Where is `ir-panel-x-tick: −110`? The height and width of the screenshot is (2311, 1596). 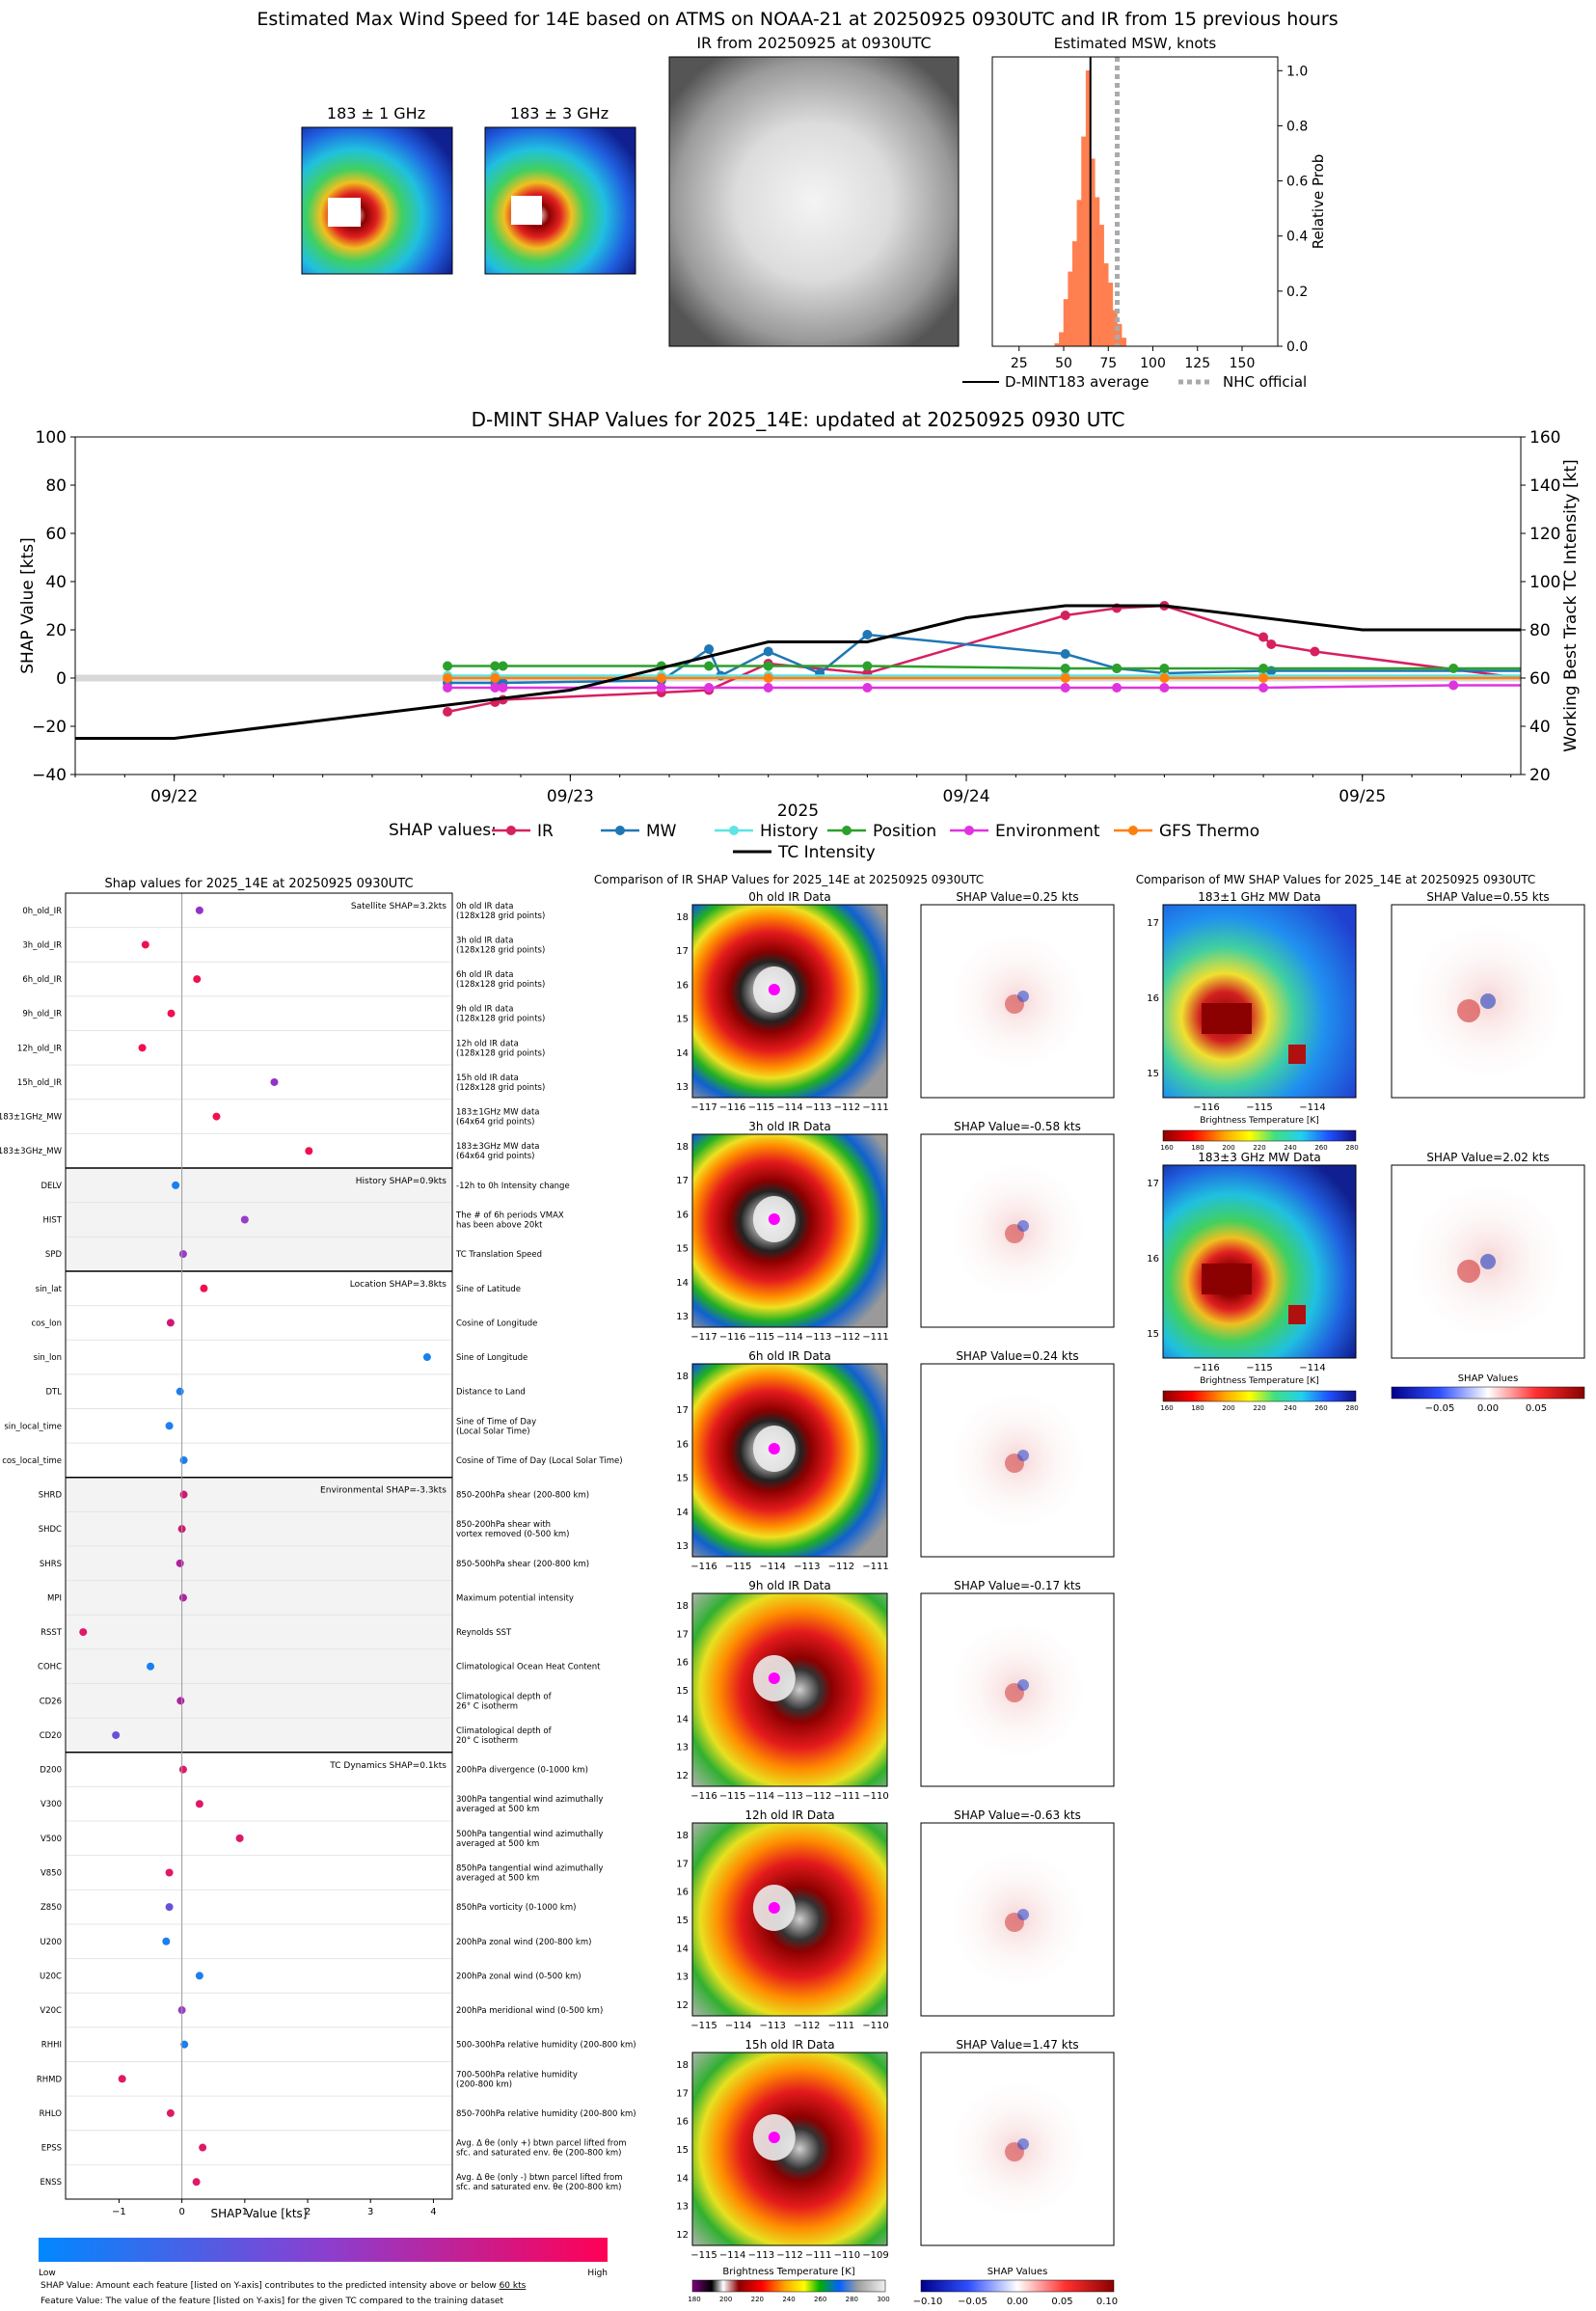
ir-panel-x-tick: −110 is located at coordinates (847, 2255).